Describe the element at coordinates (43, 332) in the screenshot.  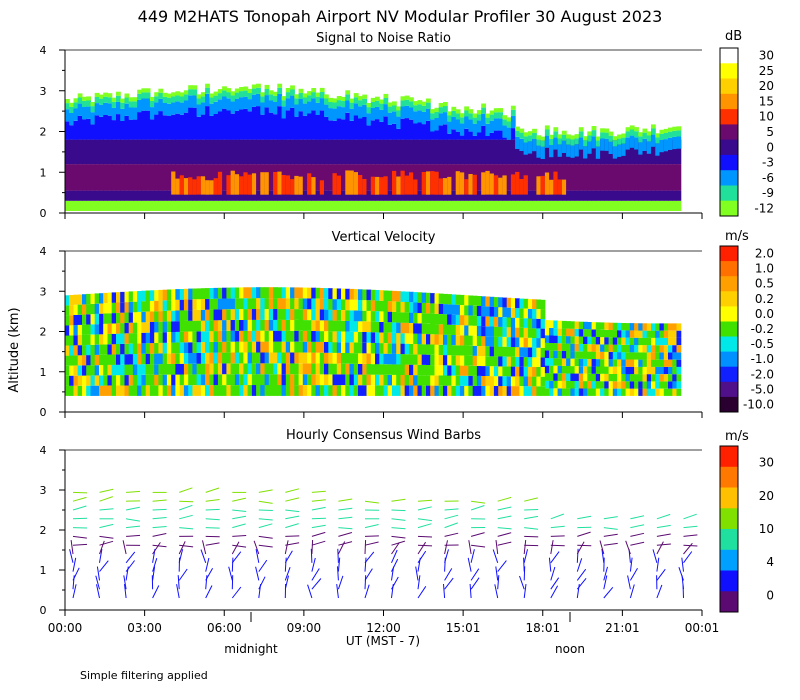
I see `y-tick-label-vv: 2` at that location.